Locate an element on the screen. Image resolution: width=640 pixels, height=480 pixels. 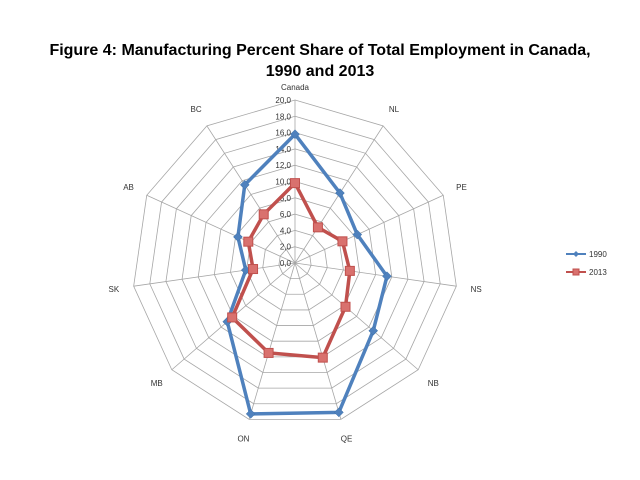
tick-label: 0,0 is located at coordinates (286, 263).